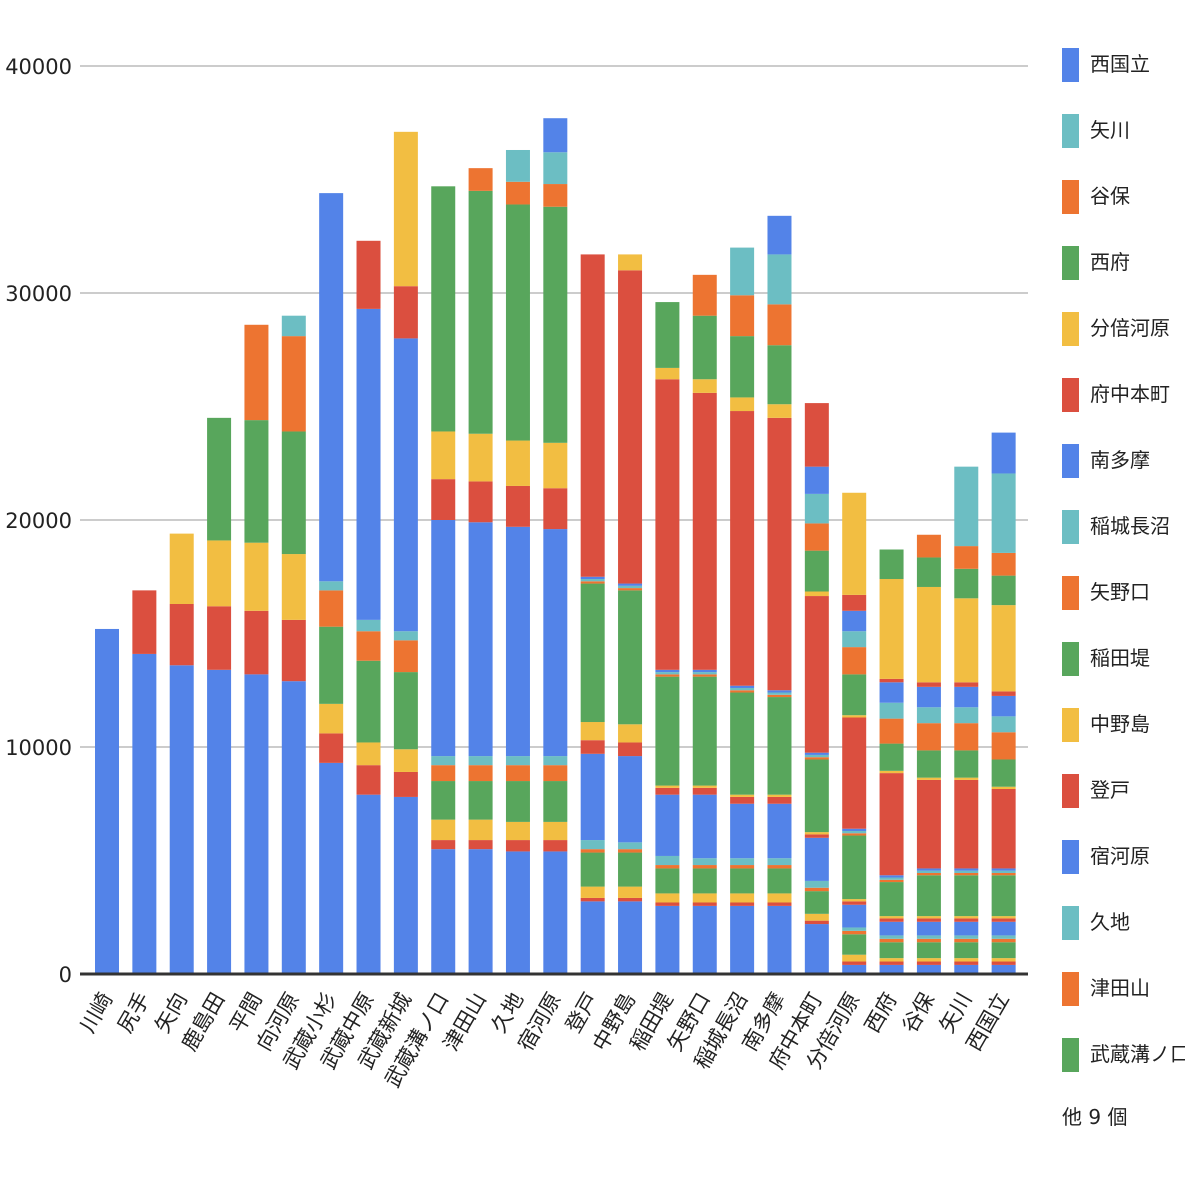  Describe the element at coordinates (1096, 131) in the screenshot. I see `legend-item: 矢川` at that location.